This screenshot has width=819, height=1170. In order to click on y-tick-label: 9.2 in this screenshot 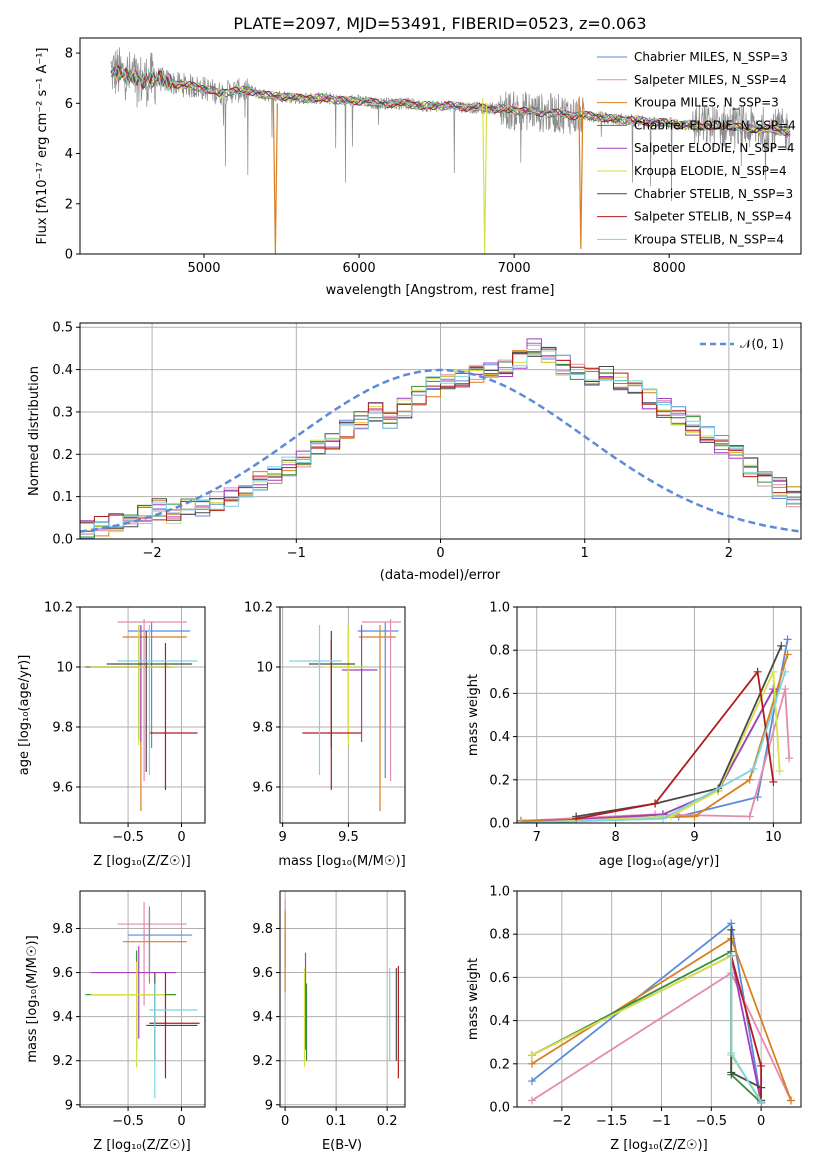, I will do `click(62, 1061)`.